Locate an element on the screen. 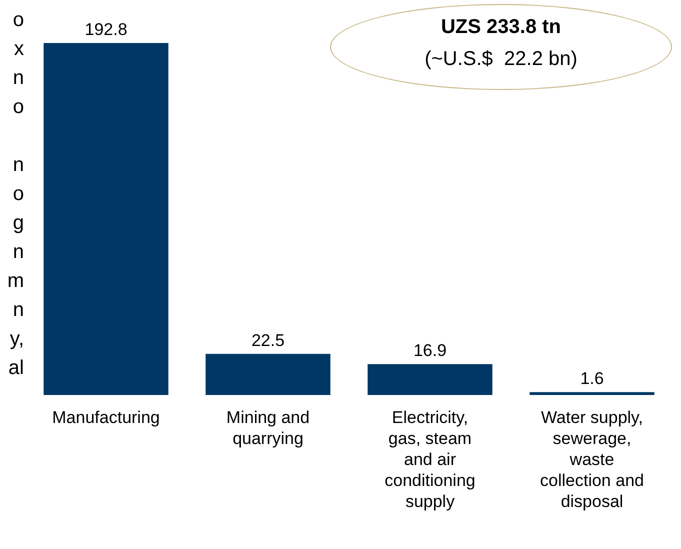 This screenshot has width=681, height=549. data-label: 1.6 is located at coordinates (592, 378).